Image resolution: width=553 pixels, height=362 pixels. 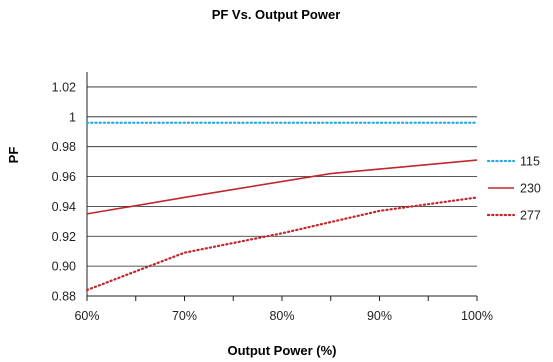 What do you see at coordinates (64, 87) in the screenshot?
I see `y-tick-label: 1.02` at bounding box center [64, 87].